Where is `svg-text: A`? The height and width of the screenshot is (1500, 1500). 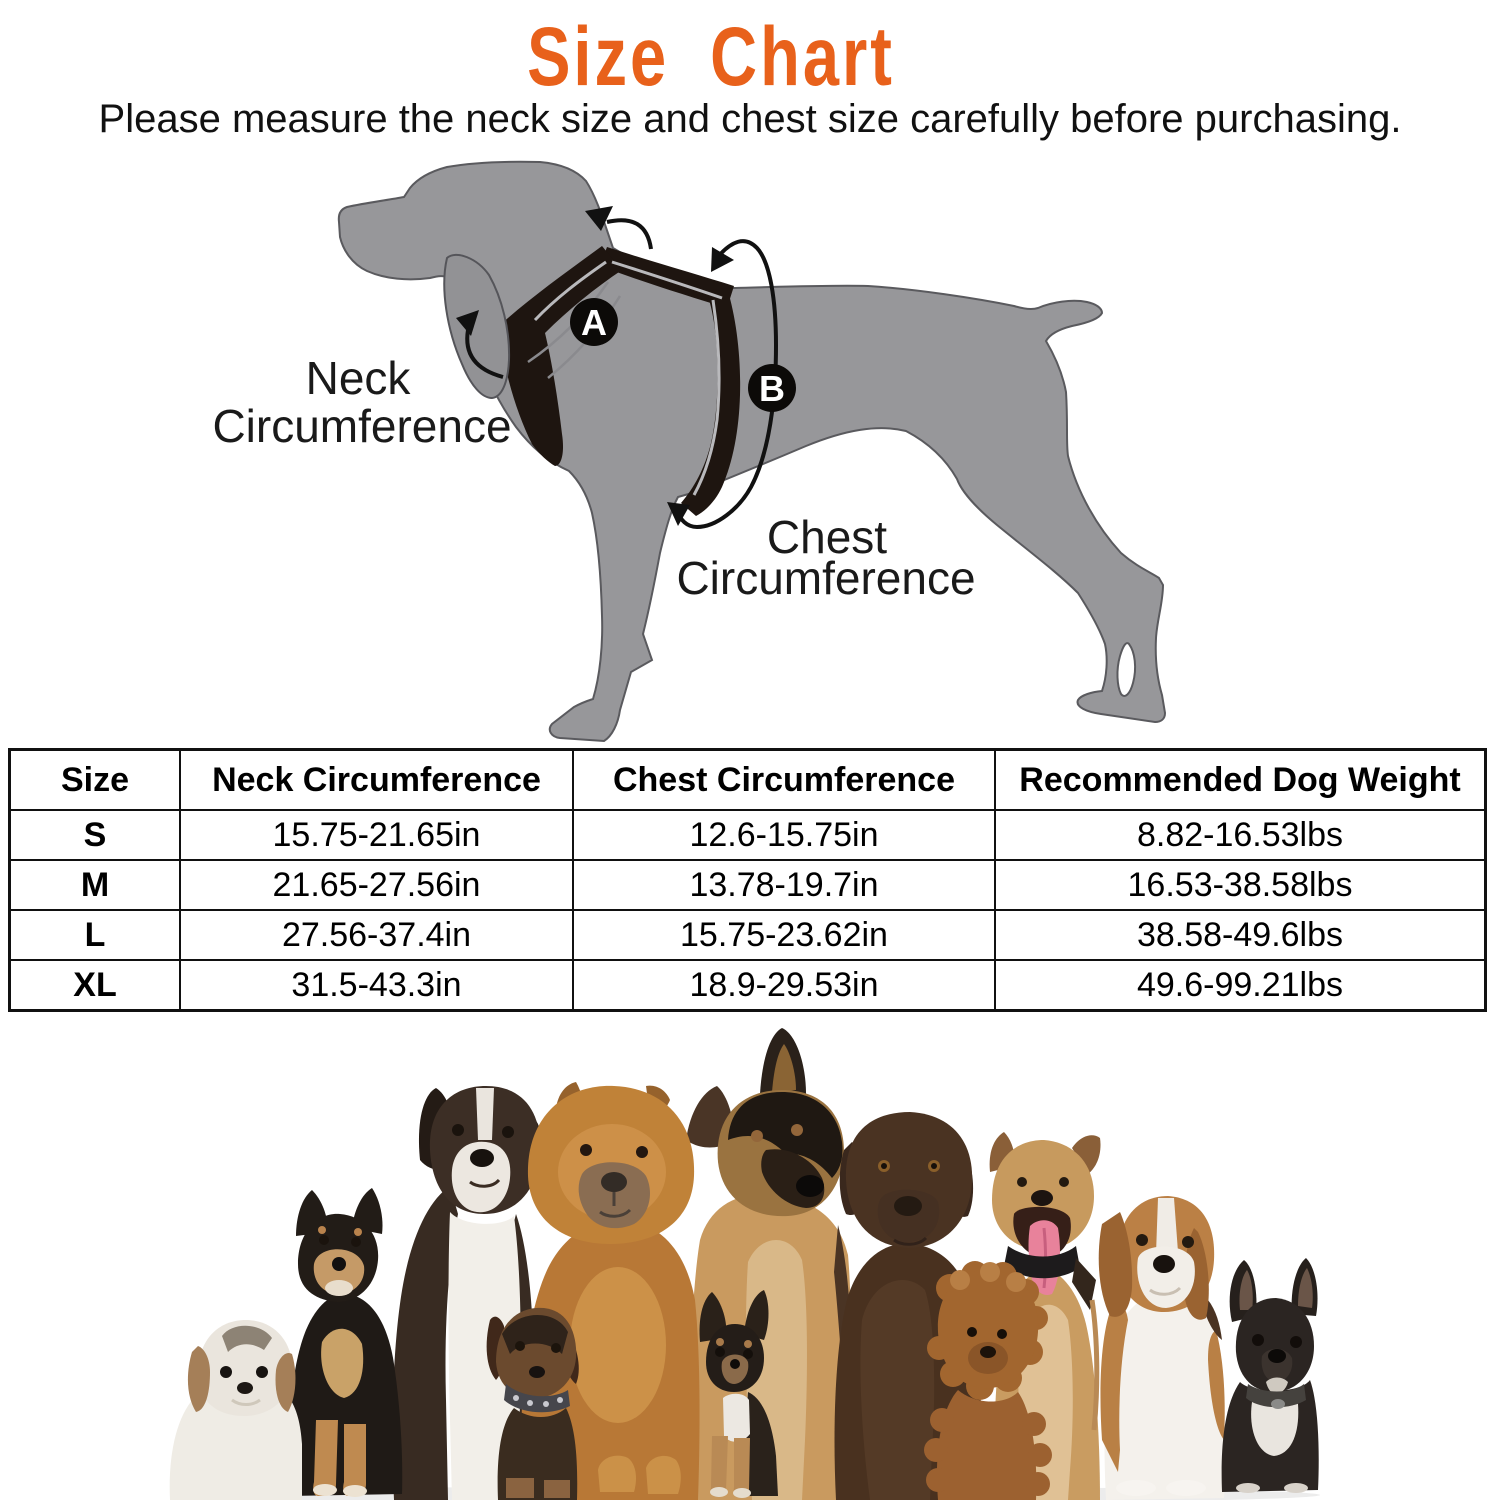
svg-text: A is located at coordinates (594, 322).